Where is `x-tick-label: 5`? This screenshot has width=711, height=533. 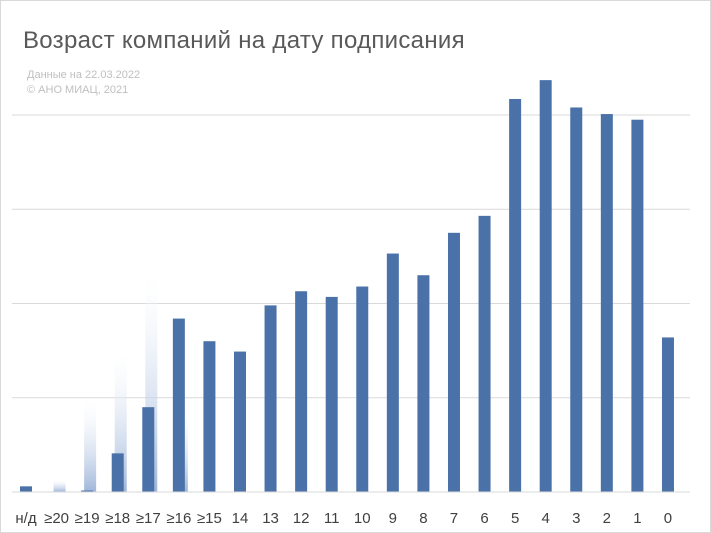
x-tick-label: 5 is located at coordinates (515, 518).